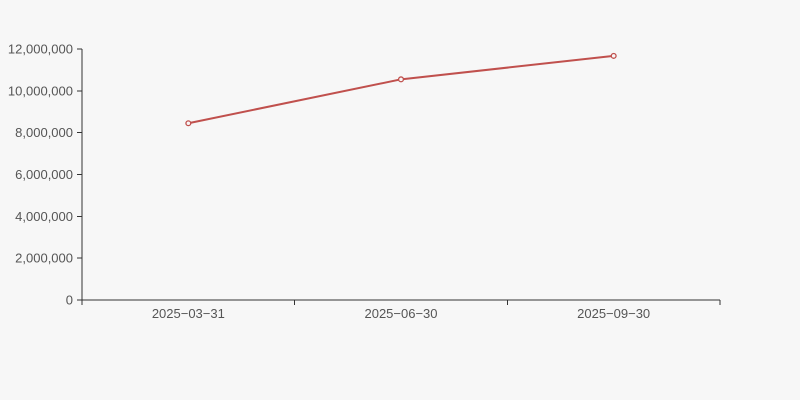 Image resolution: width=800 pixels, height=400 pixels. I want to click on y-axis-tick-label: 0, so click(69, 300).